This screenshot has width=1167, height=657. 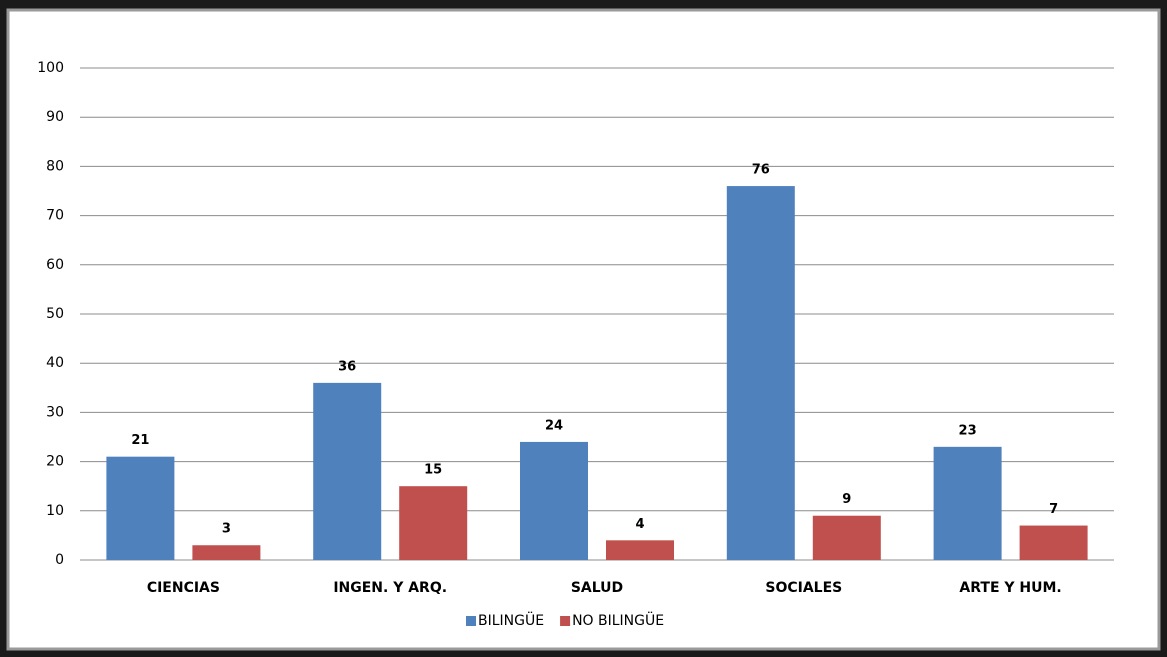 I want to click on x-tick-label: SOCIALES, so click(x=803, y=588).